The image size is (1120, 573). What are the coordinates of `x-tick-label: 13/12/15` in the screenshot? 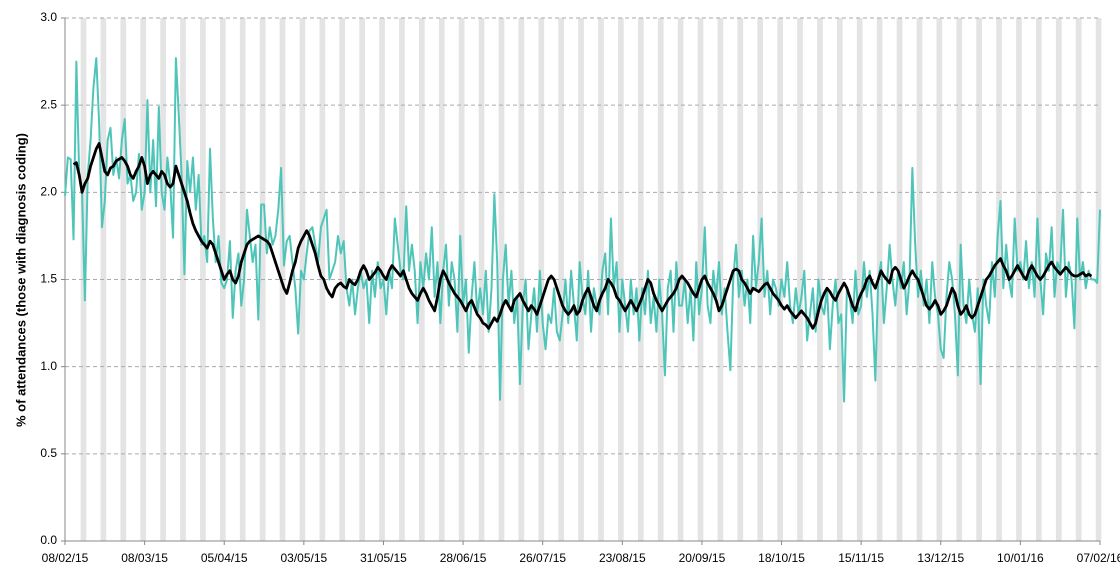 It's located at (940, 558).